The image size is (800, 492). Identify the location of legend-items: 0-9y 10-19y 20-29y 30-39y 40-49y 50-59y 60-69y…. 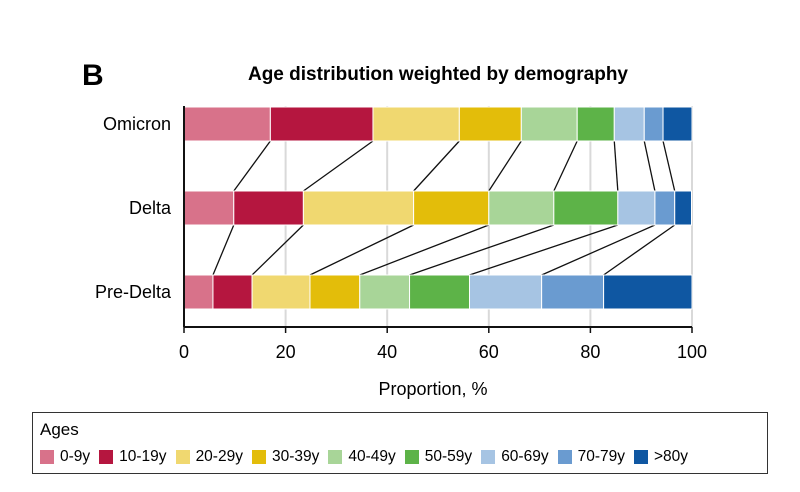
(368, 457).